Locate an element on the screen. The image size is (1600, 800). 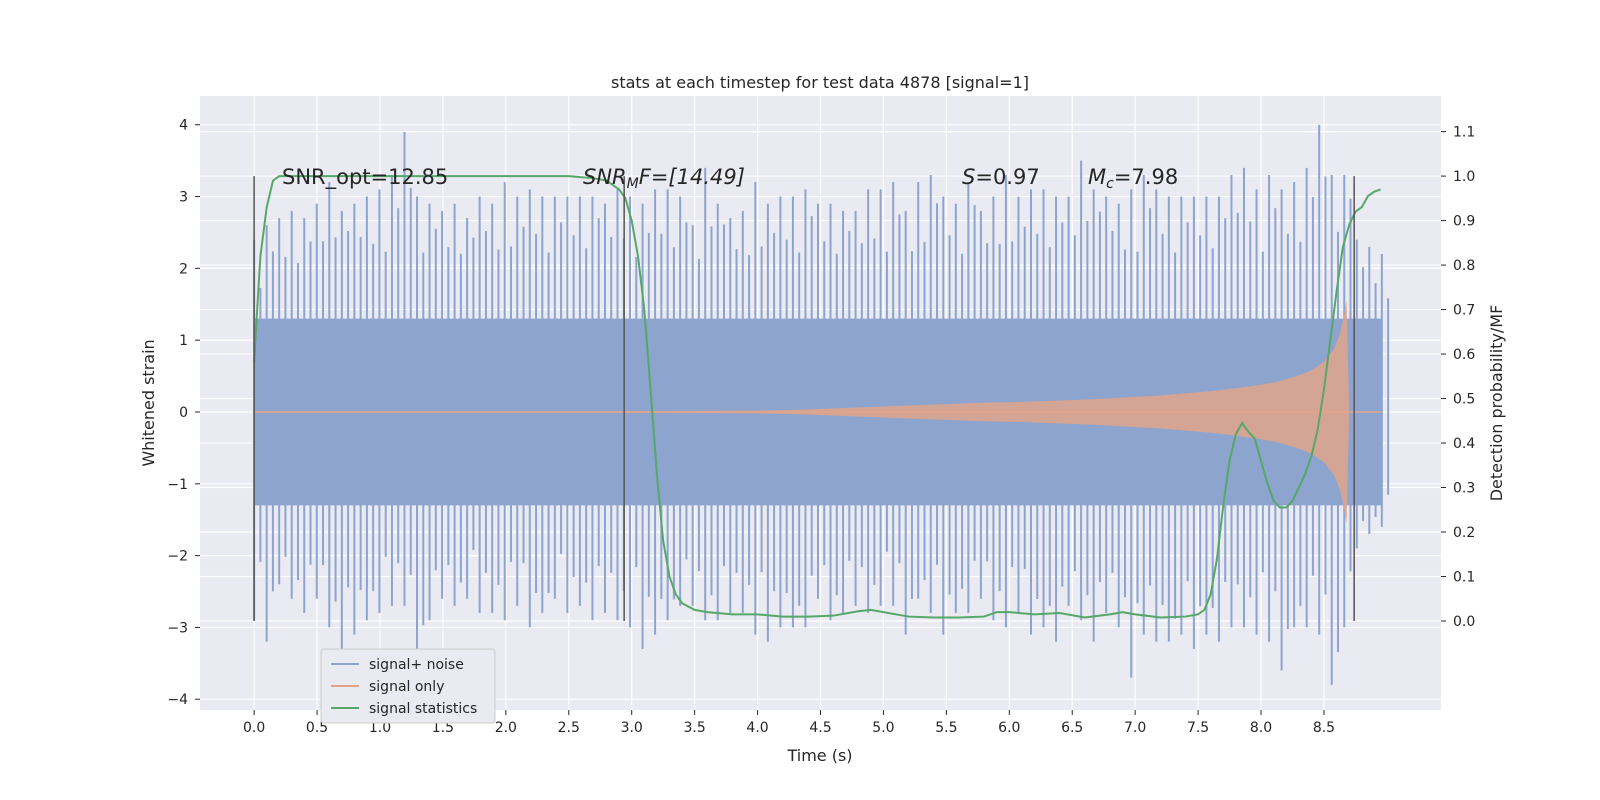
x-tick-label: 4.5 is located at coordinates (820, 728).